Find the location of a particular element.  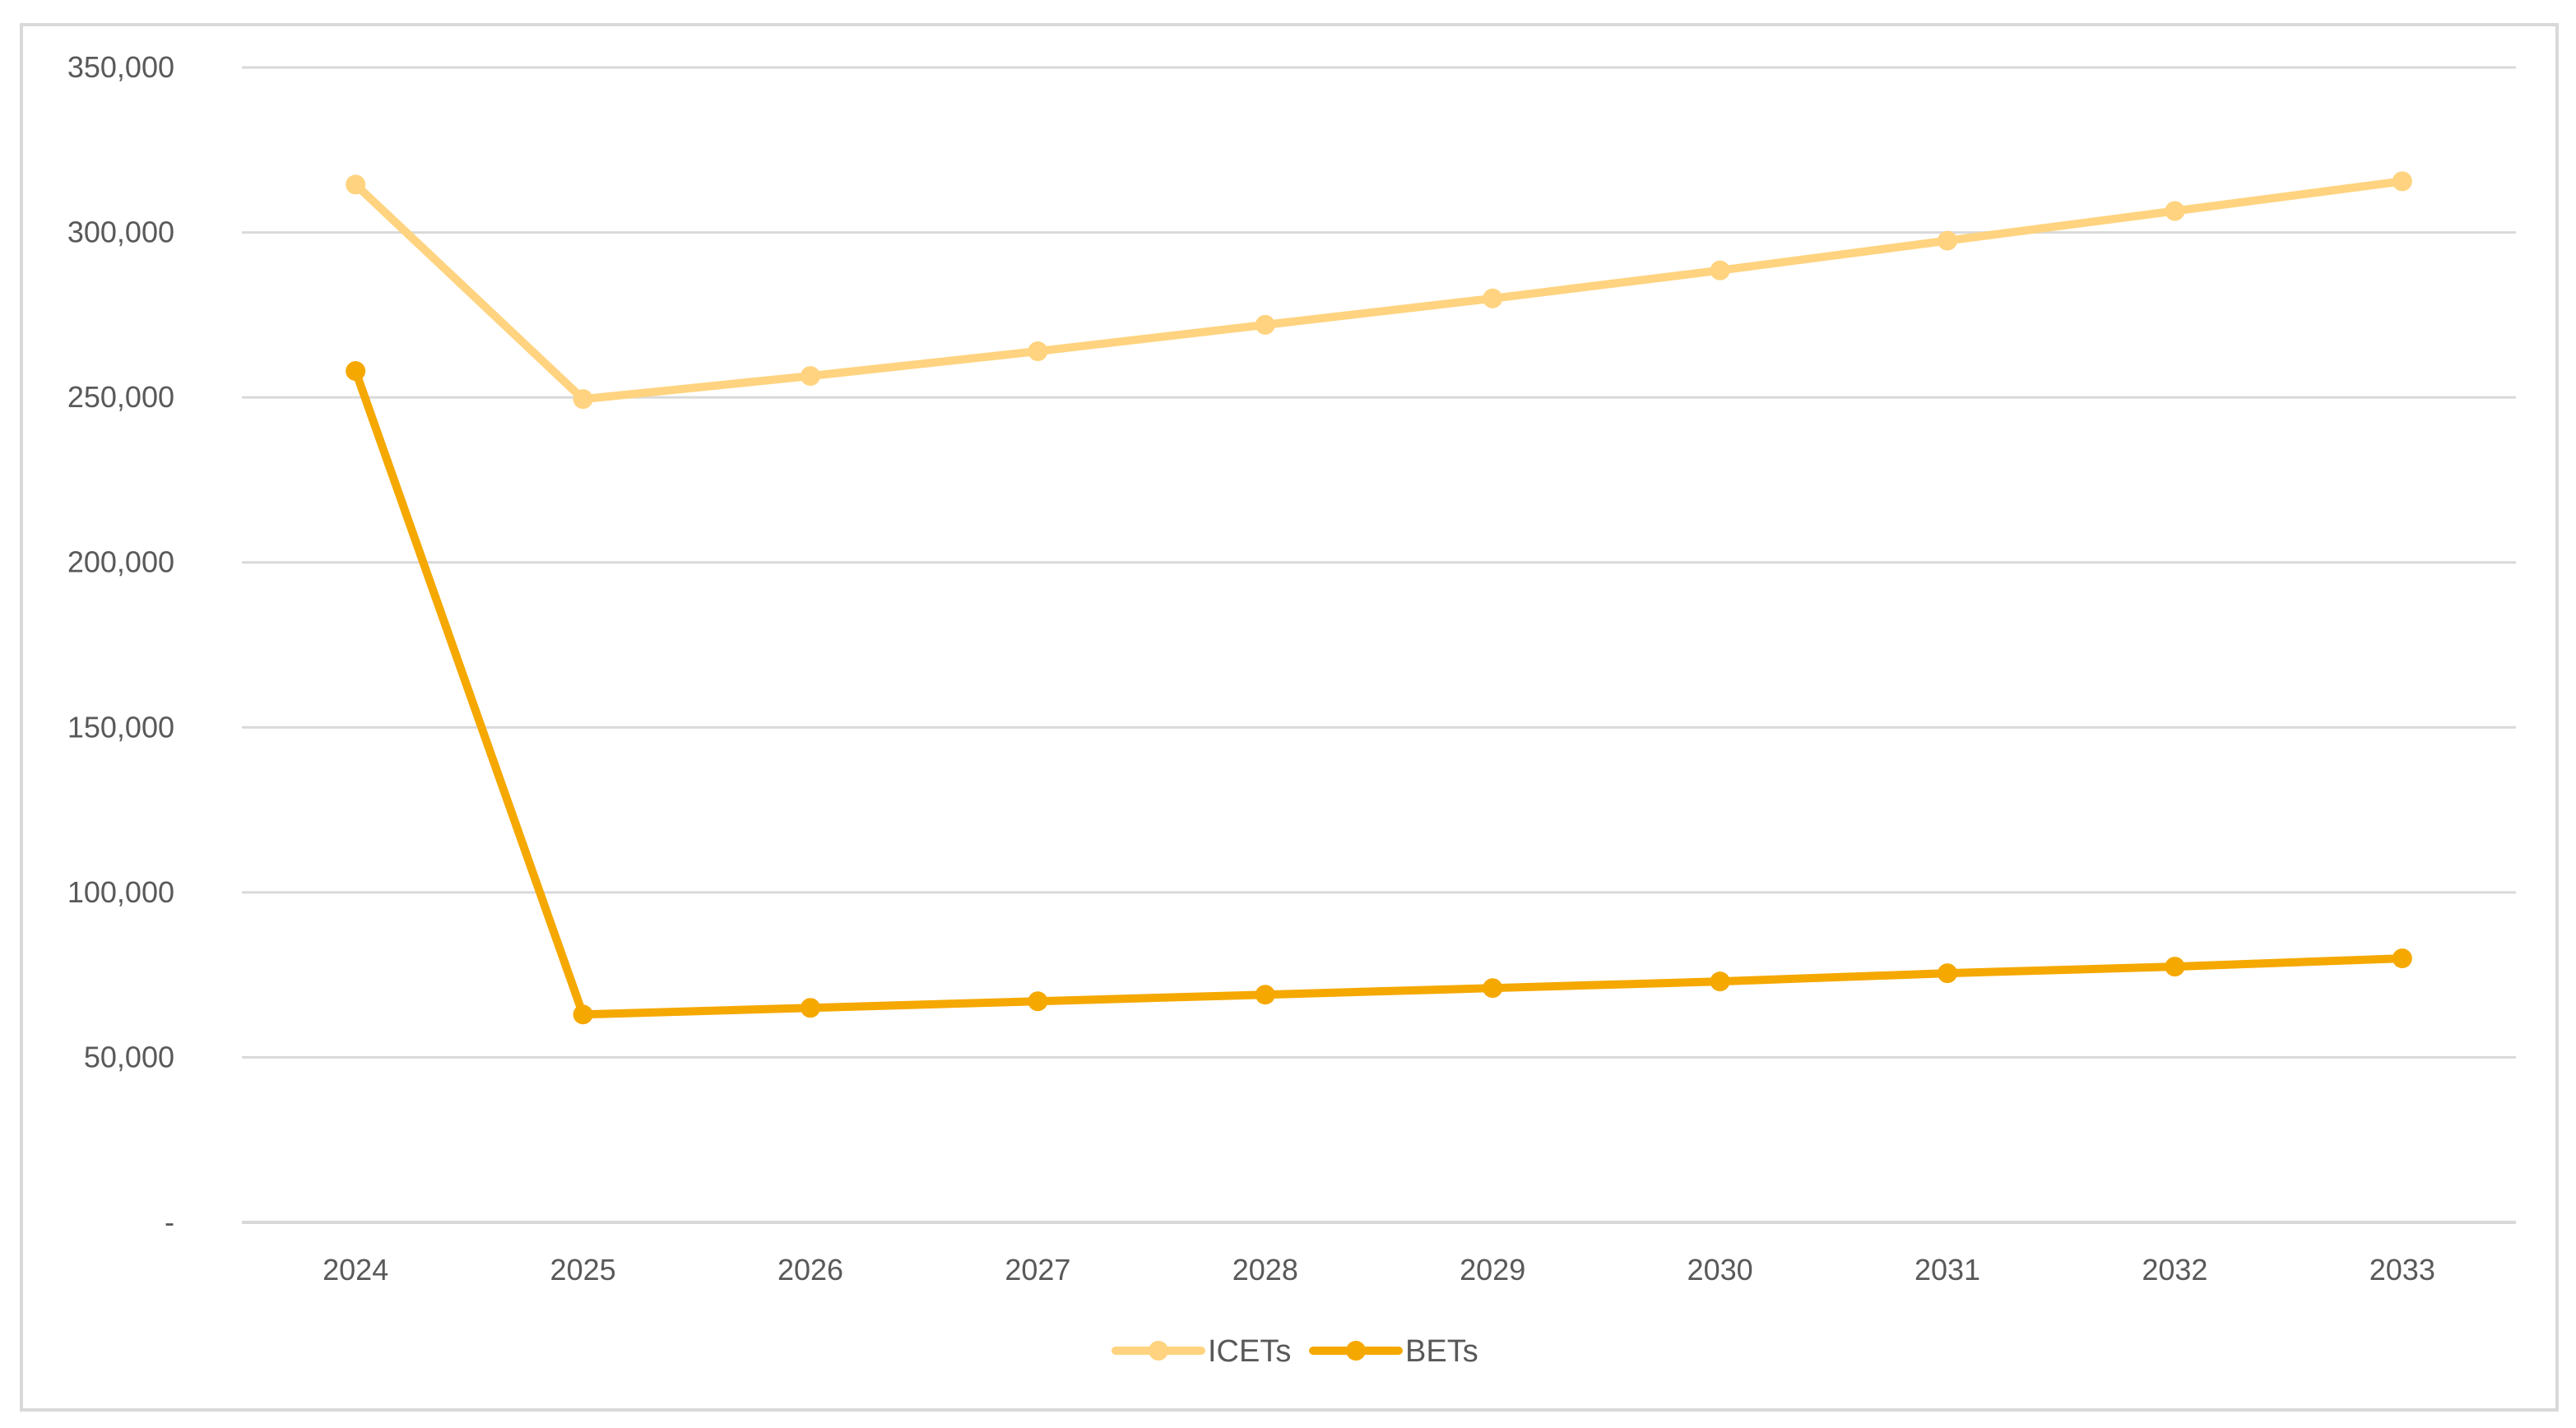

y-tick-label: - is located at coordinates (169, 1222).